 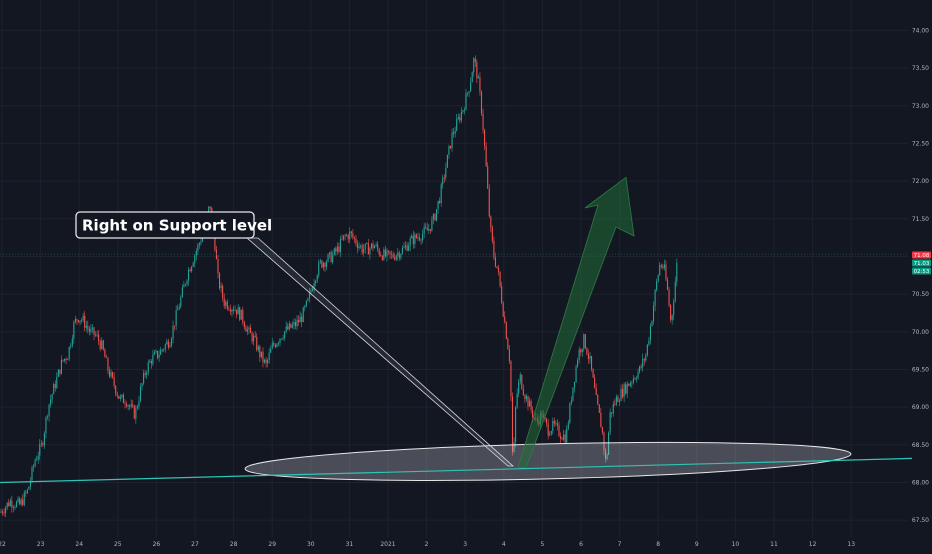 I want to click on y-tick-label: 70.50, so click(x=920, y=294).